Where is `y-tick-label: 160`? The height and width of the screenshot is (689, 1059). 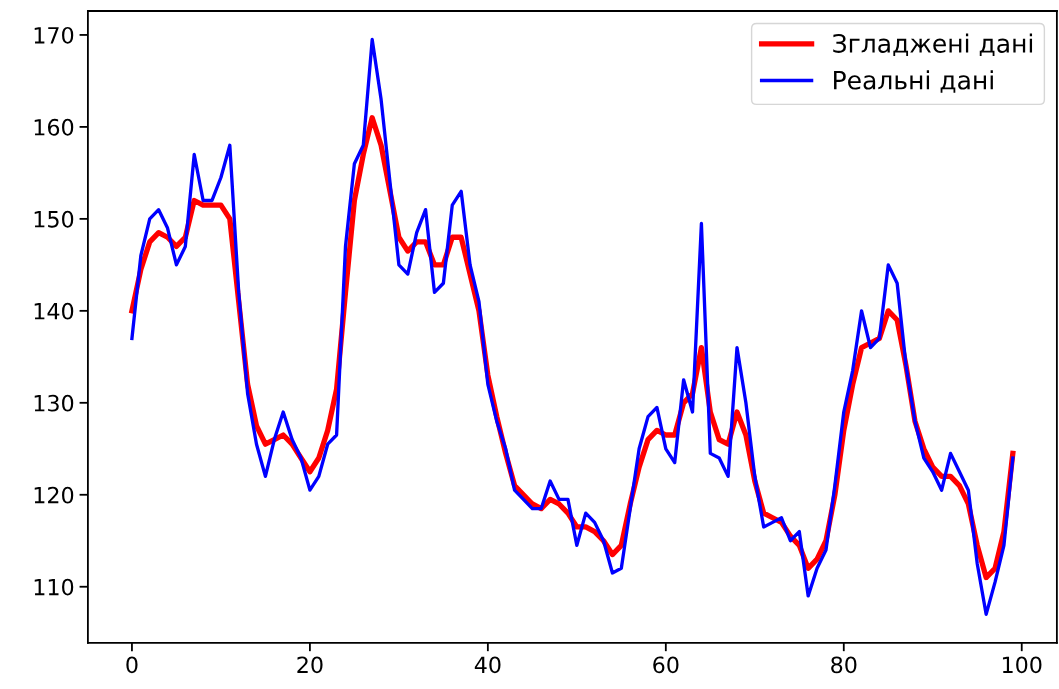 y-tick-label: 160 is located at coordinates (54, 127).